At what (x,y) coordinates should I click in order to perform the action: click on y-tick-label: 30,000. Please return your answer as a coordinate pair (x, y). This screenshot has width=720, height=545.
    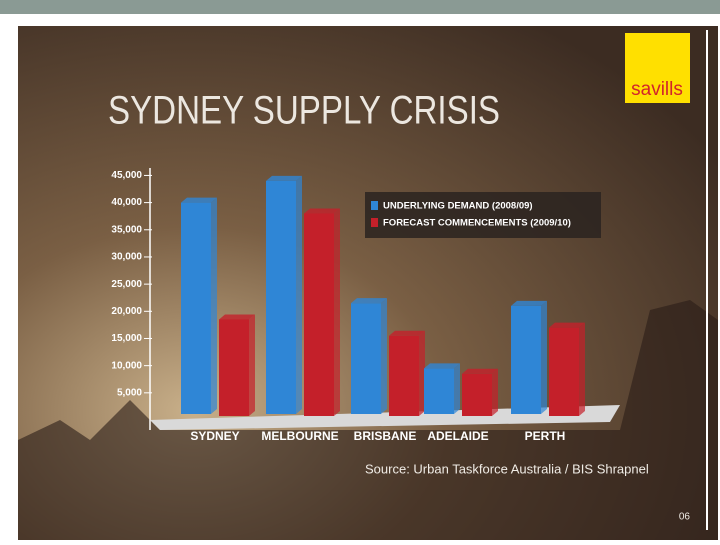
    Looking at the image, I should click on (126, 257).